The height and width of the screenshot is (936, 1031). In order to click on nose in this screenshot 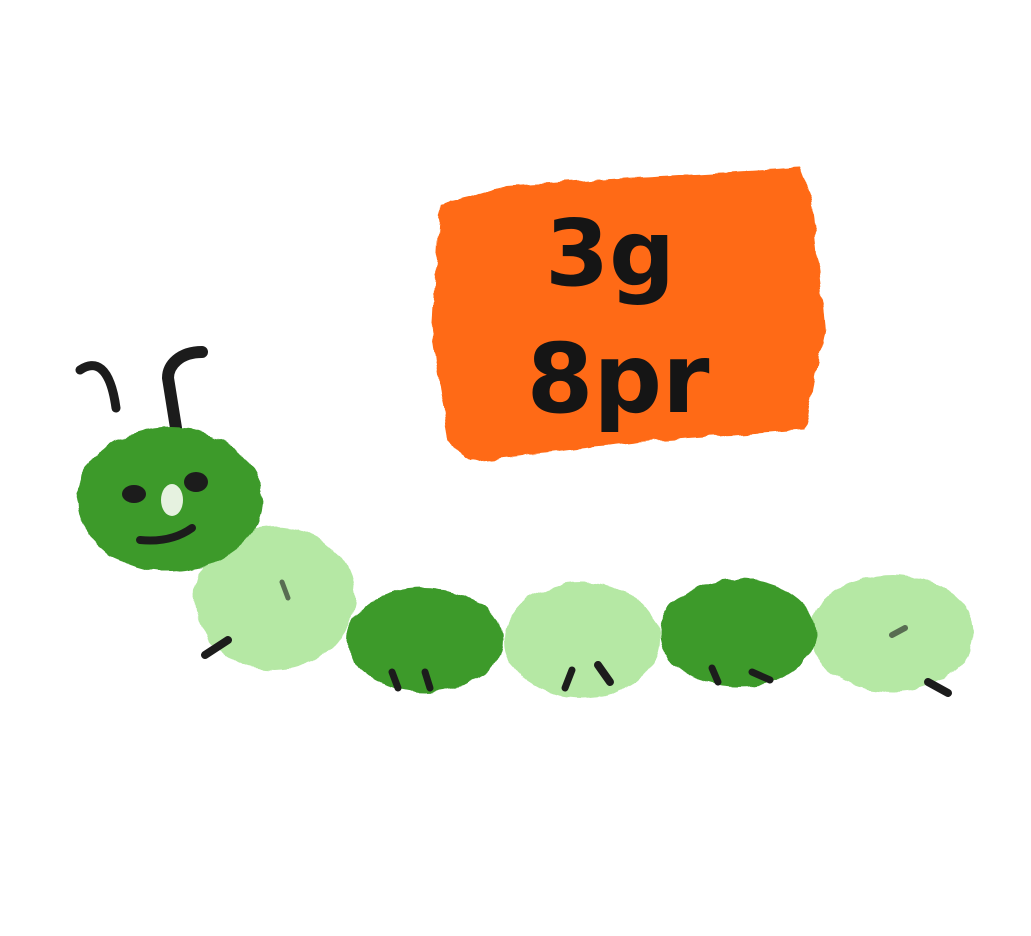, I will do `click(172, 500)`.